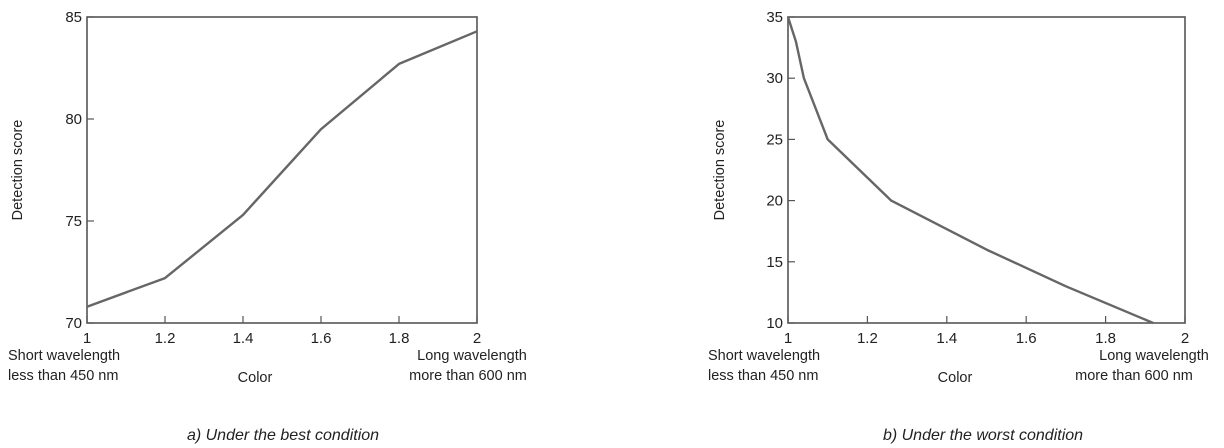  Describe the element at coordinates (774, 139) in the screenshot. I see `y-tick-label: 25` at that location.